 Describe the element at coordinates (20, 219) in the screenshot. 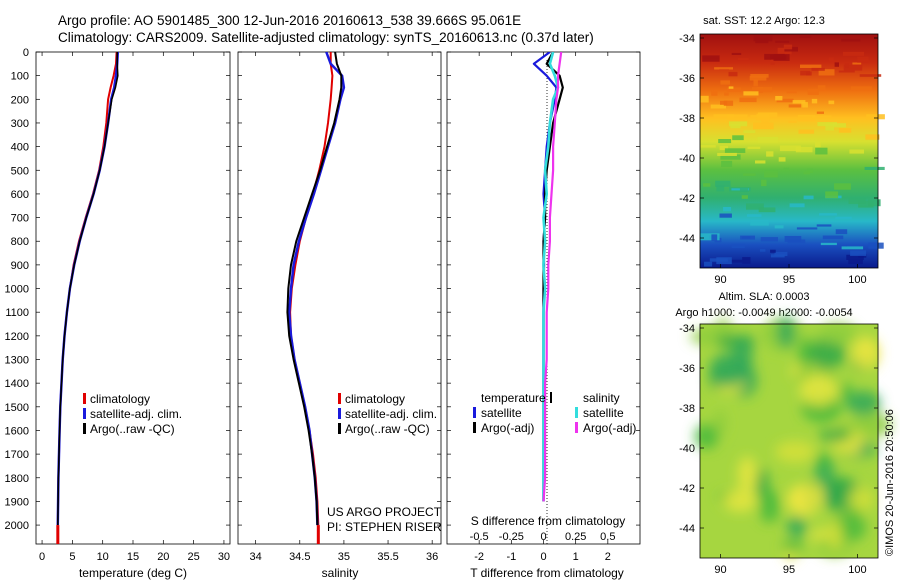

I see `depth-tick-label: 700` at that location.